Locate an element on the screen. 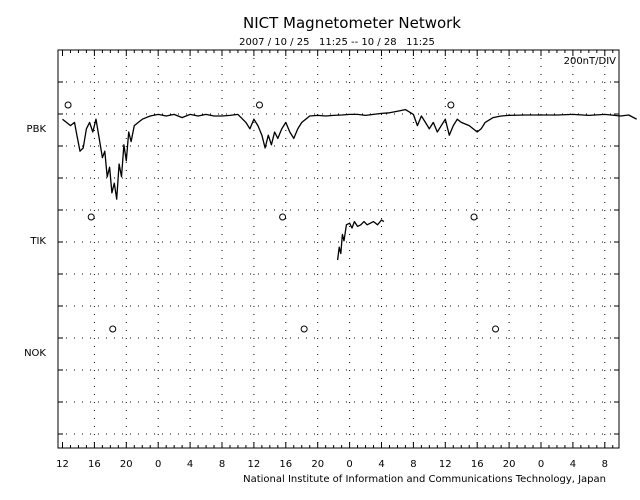  station-label-nok: NOK is located at coordinates (35, 353).